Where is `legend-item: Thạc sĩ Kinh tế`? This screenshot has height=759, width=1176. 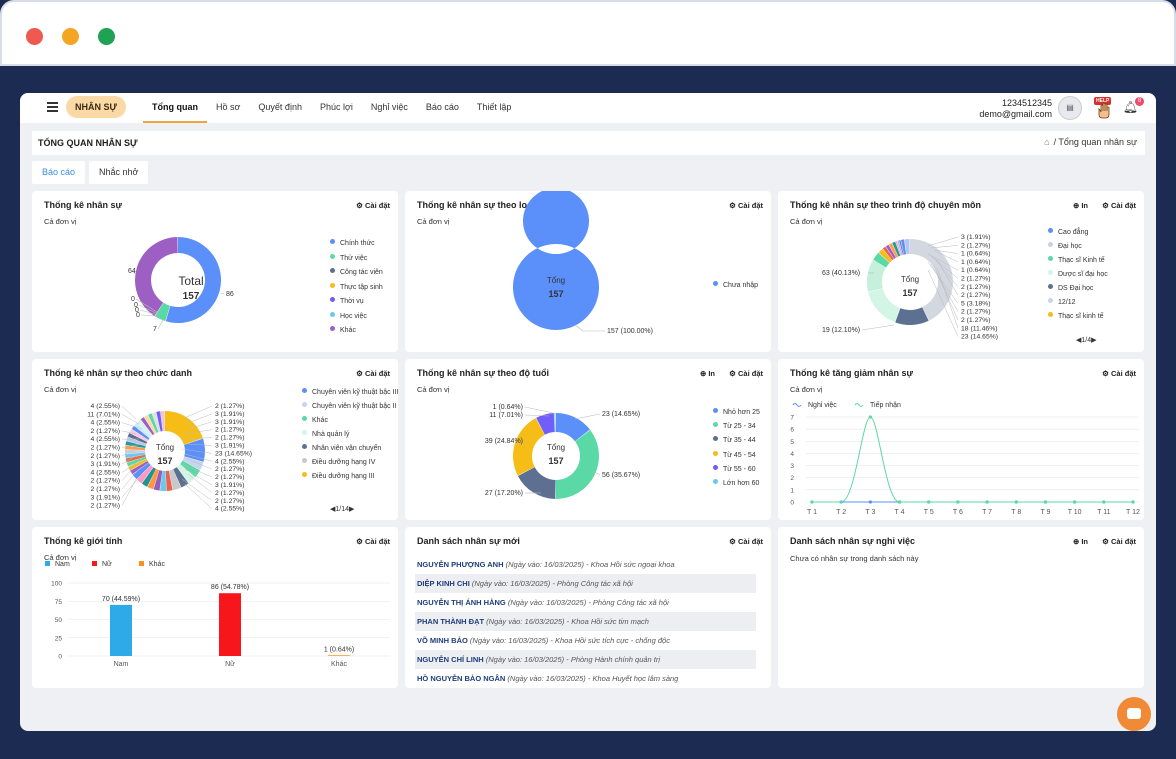 legend-item: Thạc sĩ Kinh tế is located at coordinates (1076, 260).